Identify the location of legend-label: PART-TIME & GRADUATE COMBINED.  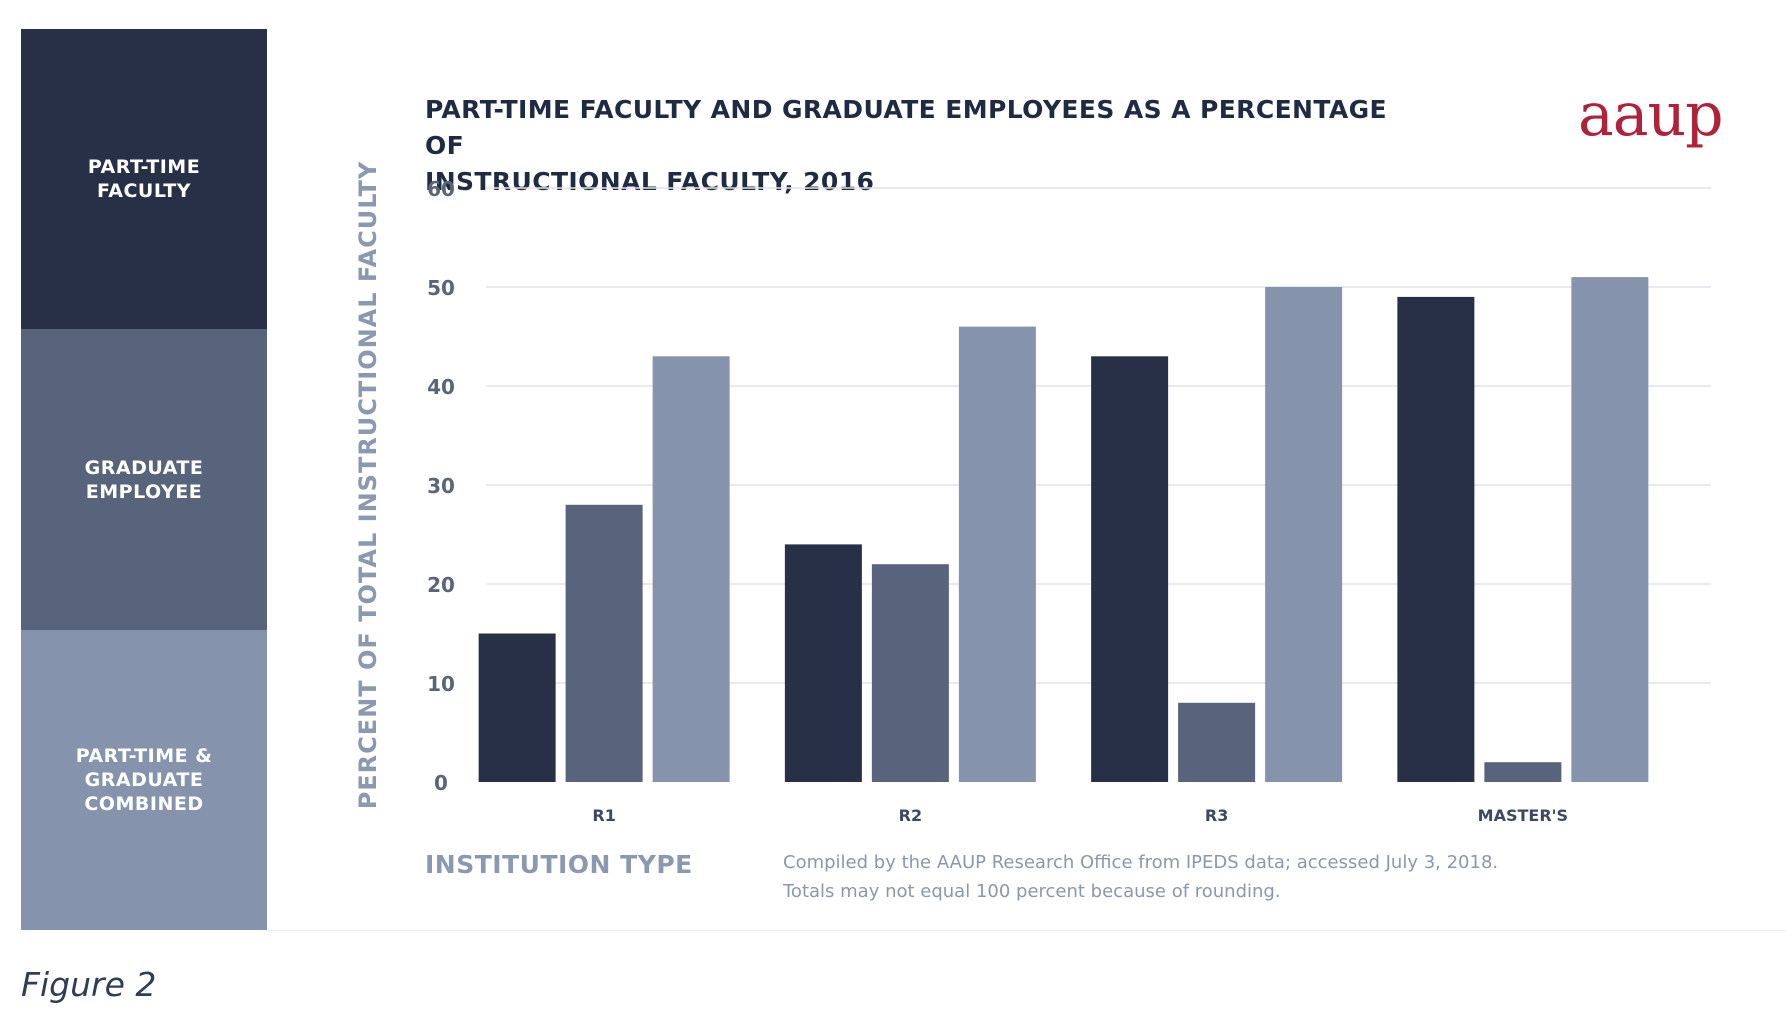
(144, 780).